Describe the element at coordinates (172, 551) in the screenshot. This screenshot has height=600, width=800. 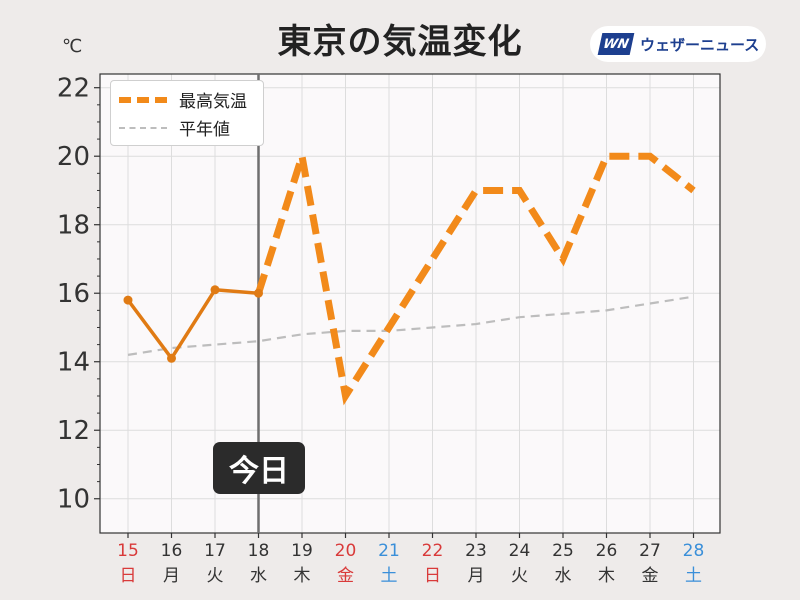
I see `x-tick-label-date: 16` at that location.